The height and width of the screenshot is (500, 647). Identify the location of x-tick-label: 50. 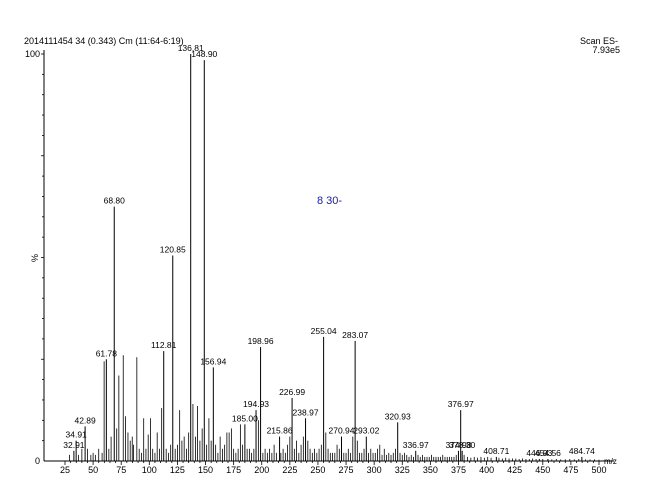
(93, 470).